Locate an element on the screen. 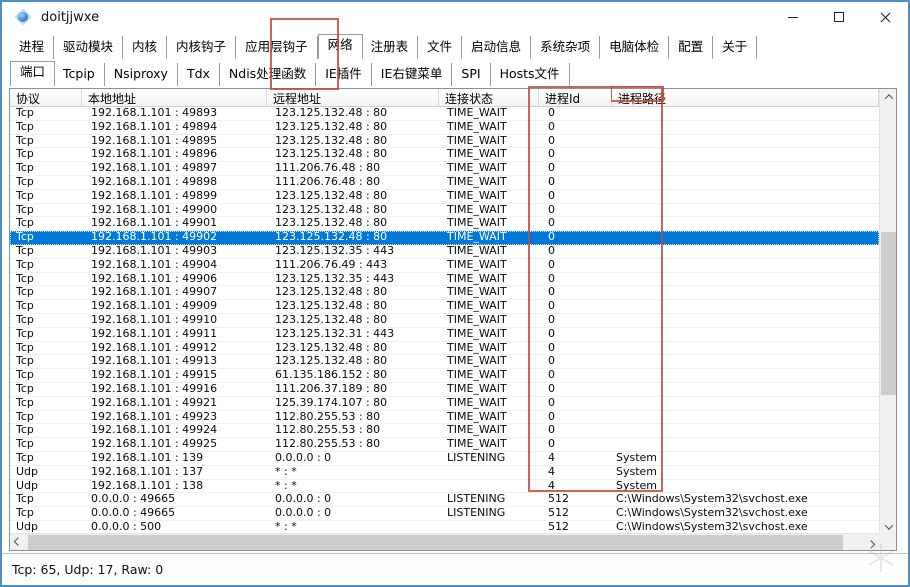 The height and width of the screenshot is (587, 910). column-header-0: 协议 is located at coordinates (46, 98).